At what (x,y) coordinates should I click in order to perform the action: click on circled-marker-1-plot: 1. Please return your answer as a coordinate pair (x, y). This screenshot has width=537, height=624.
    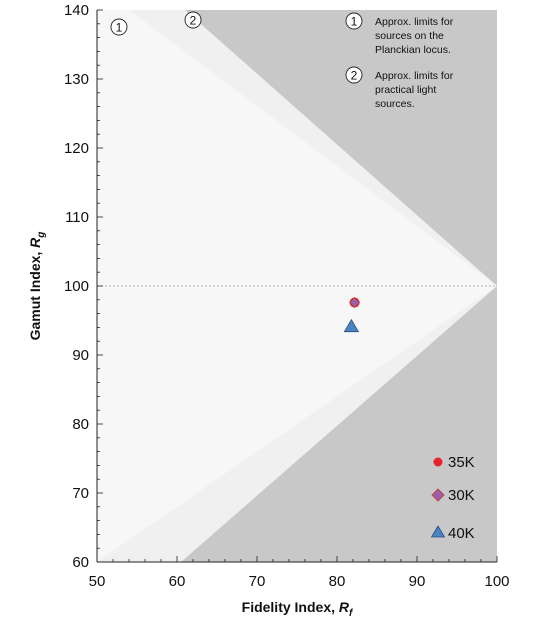
    Looking at the image, I should click on (119, 27).